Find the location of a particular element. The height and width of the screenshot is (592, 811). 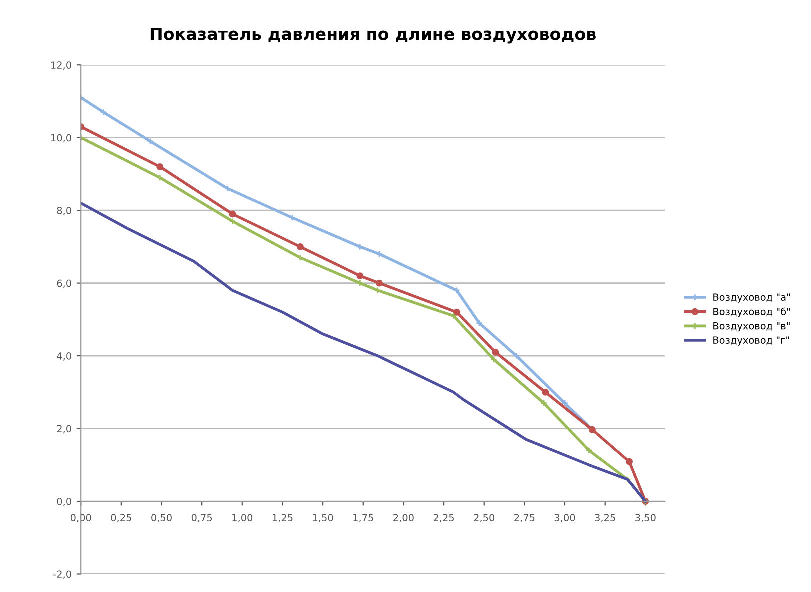

x-tick-label: 2,50 is located at coordinates (484, 518).